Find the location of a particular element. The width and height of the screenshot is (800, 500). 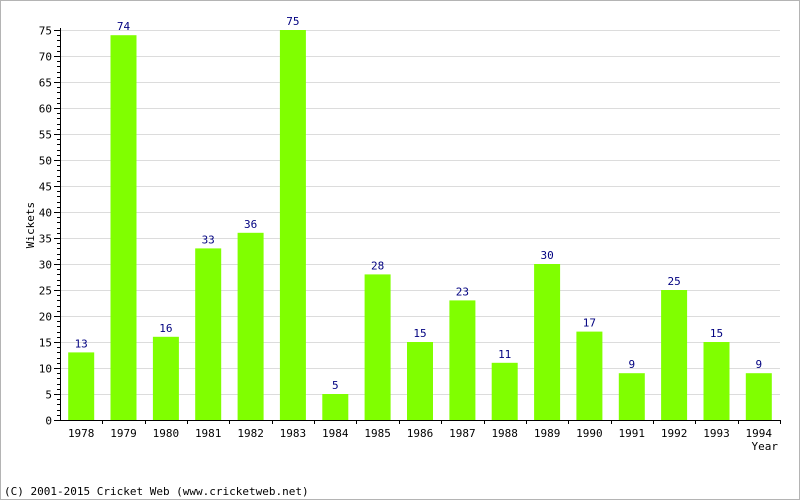

x-tick-label: 1987 is located at coordinates (462, 433).